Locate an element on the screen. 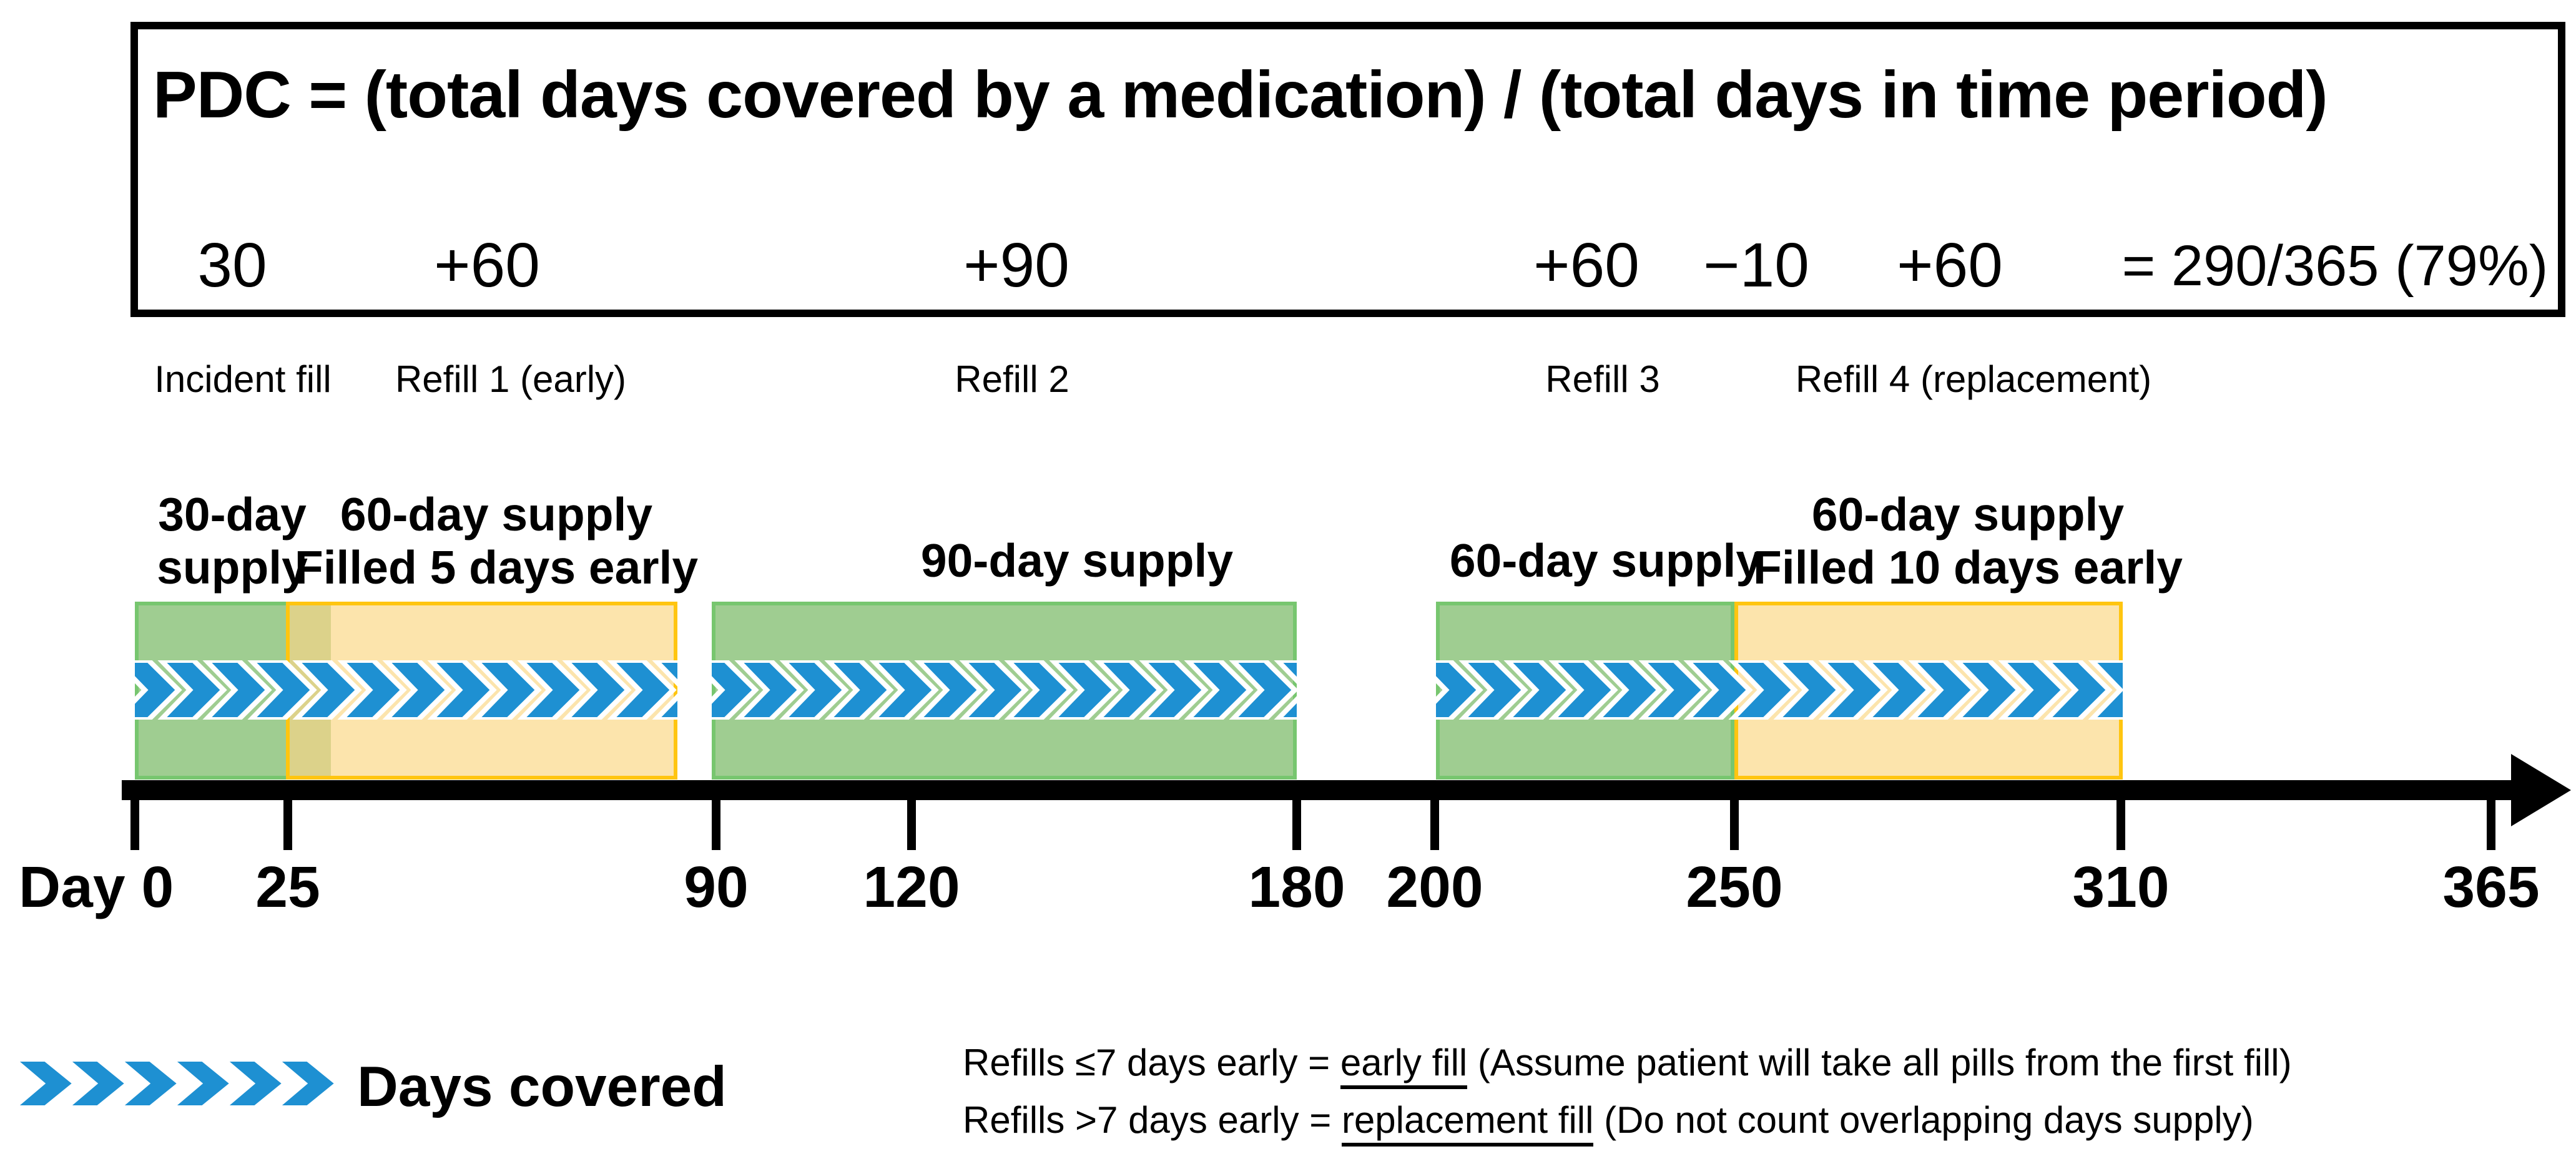 The width and height of the screenshot is (2576, 1159). axis-tick-label: 120 is located at coordinates (911, 886).